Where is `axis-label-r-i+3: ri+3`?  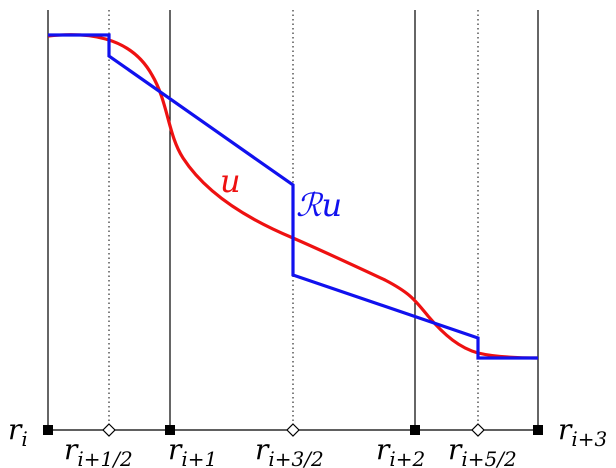
axis-label-r-i+3: ri+3 is located at coordinates (582, 432).